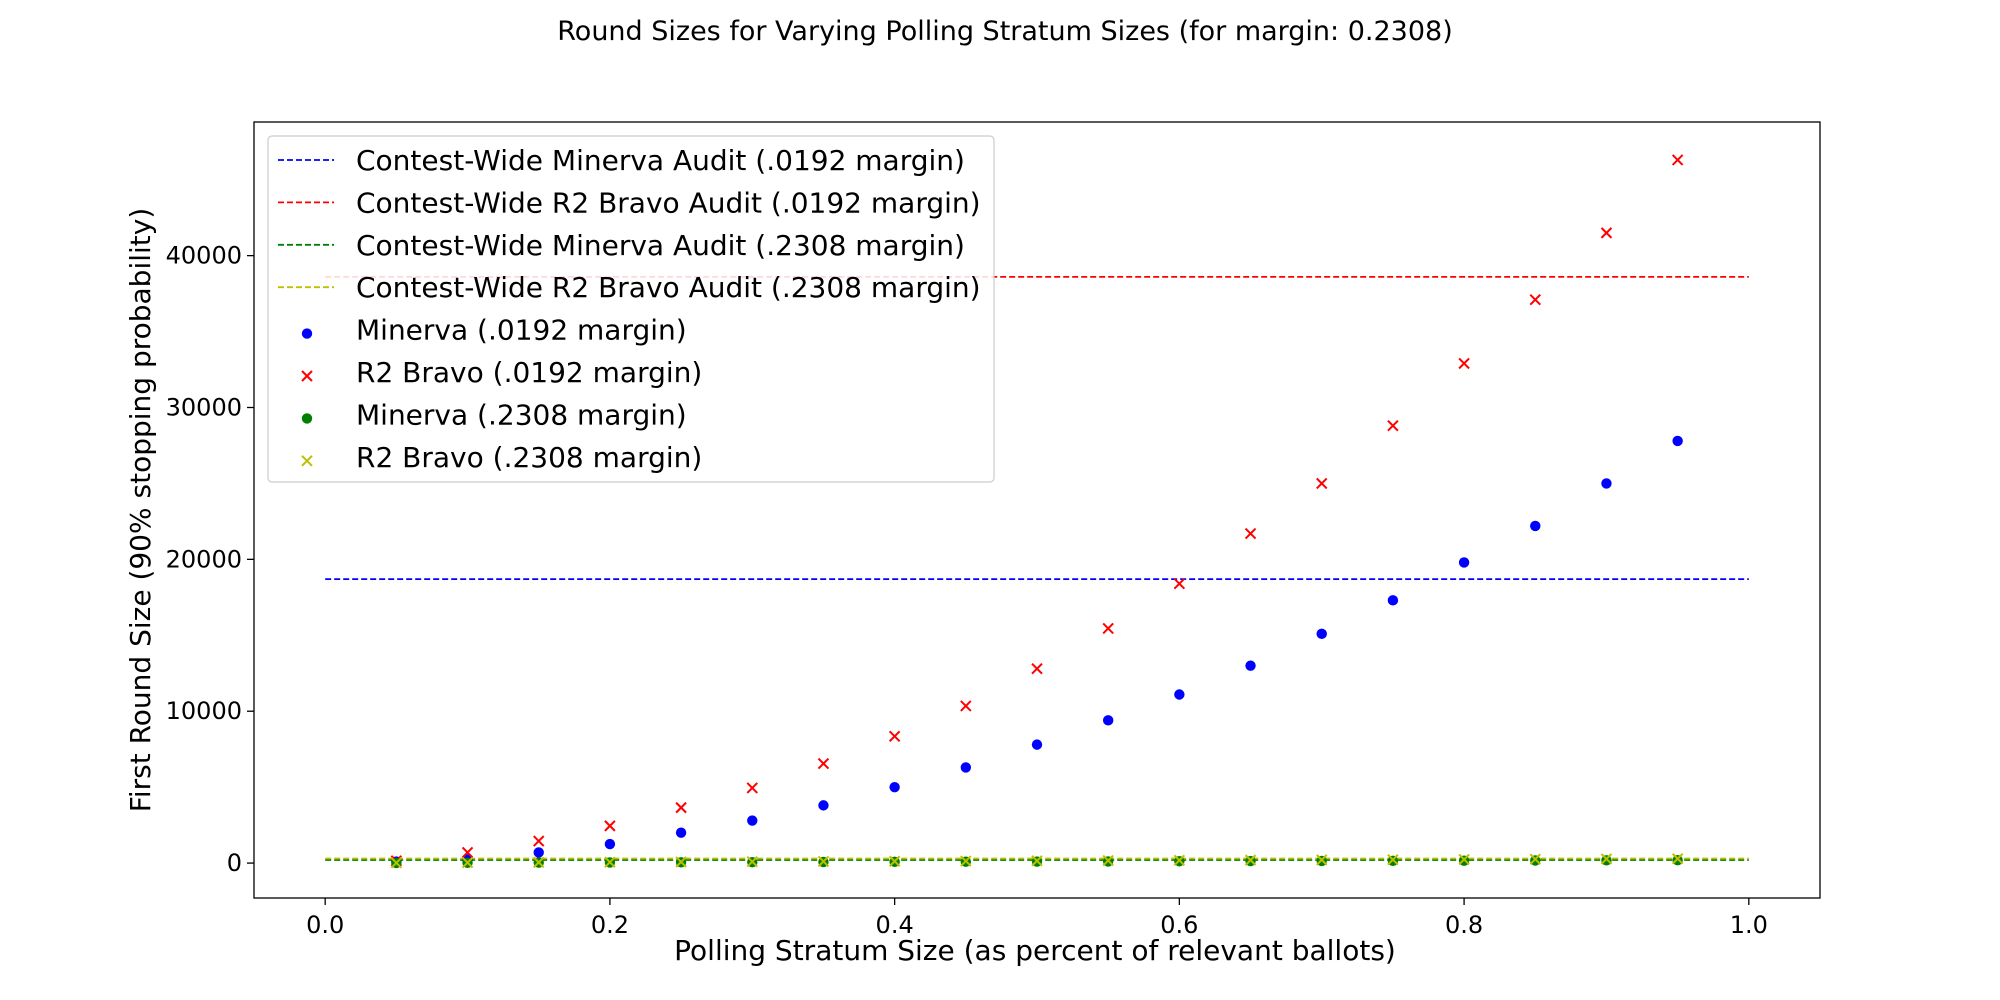 This screenshot has height=1000, width=2000. I want to click on legend-label: R2 Bravo (.0192 margin), so click(529, 372).